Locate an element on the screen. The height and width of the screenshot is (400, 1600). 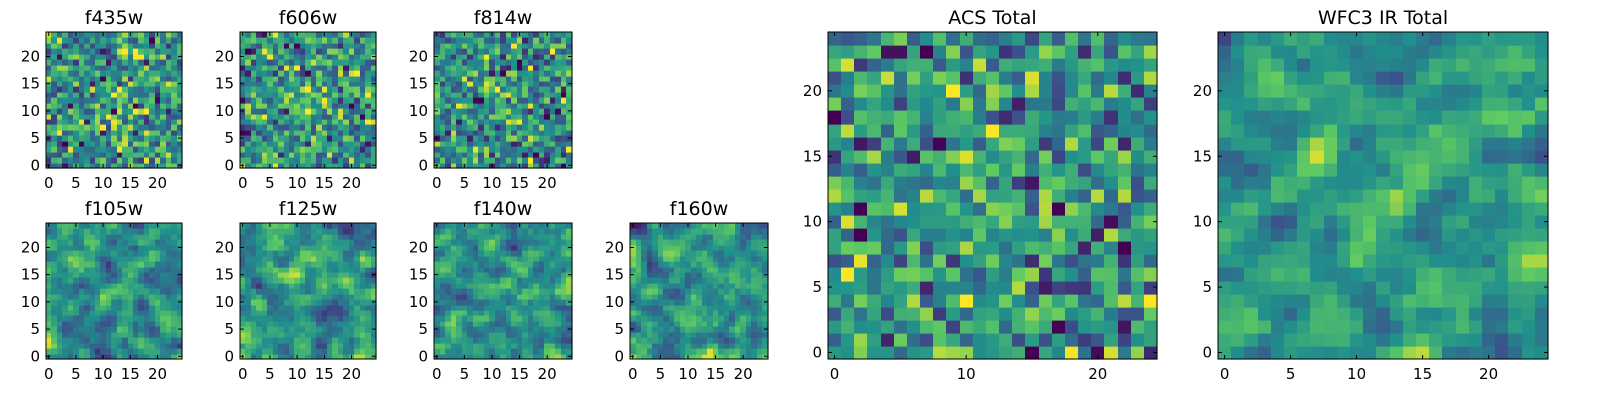
plot-frame is located at coordinates (699, 291).